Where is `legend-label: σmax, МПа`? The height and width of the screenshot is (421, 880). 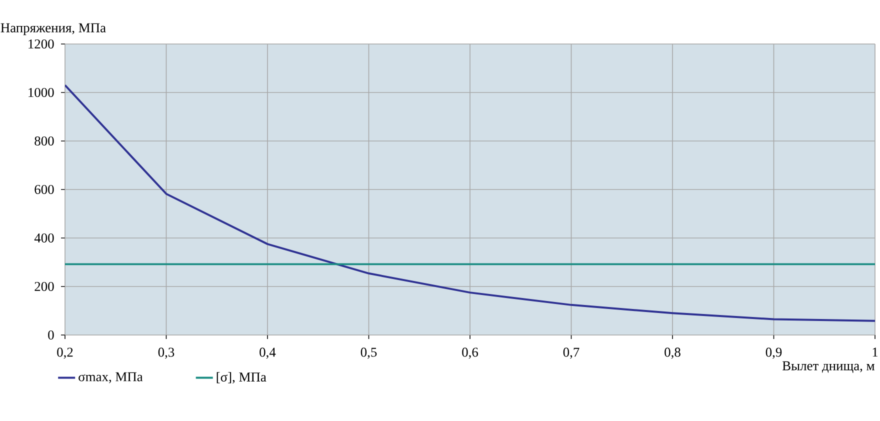 legend-label: σmax, МПа is located at coordinates (110, 378).